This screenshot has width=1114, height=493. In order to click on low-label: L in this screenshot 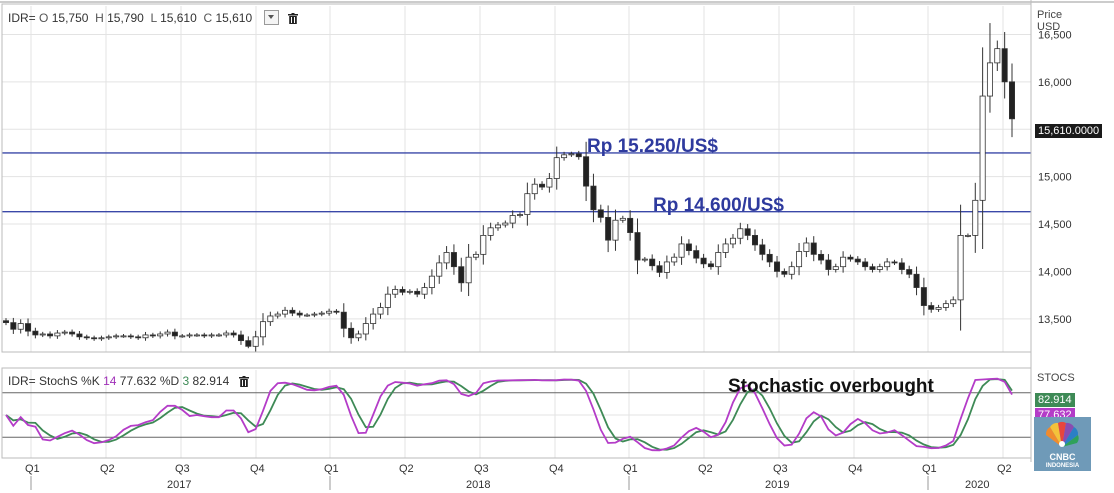, I will do `click(153, 18)`.